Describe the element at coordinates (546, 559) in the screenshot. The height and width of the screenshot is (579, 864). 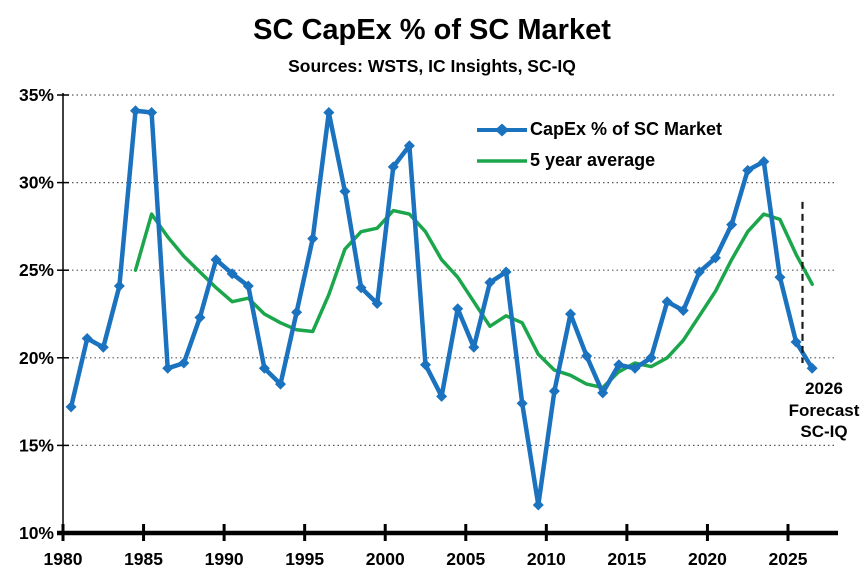
I see `x-tick-label: 2010` at that location.